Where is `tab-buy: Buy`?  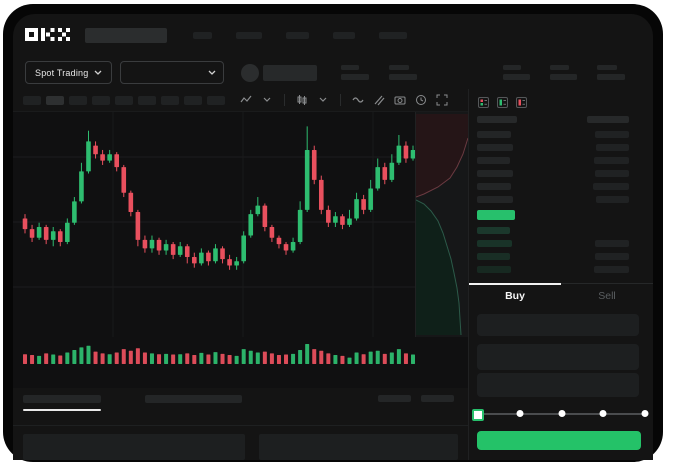
tab-buy: Buy is located at coordinates (515, 295).